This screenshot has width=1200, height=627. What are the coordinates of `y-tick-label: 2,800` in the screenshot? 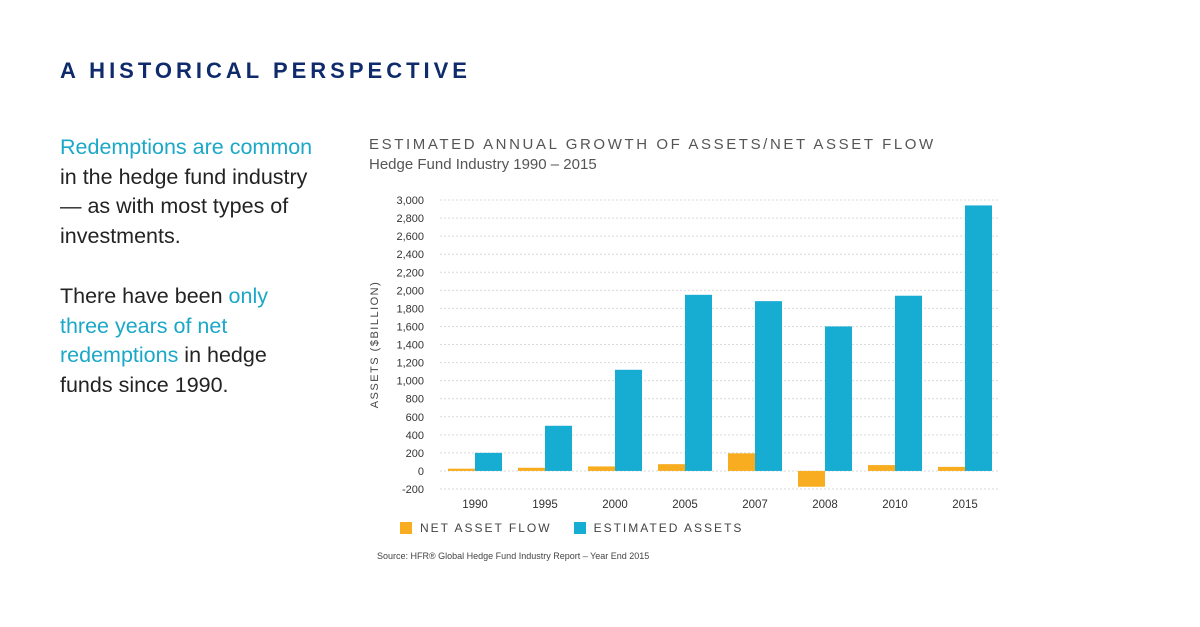 It's located at (410, 219).